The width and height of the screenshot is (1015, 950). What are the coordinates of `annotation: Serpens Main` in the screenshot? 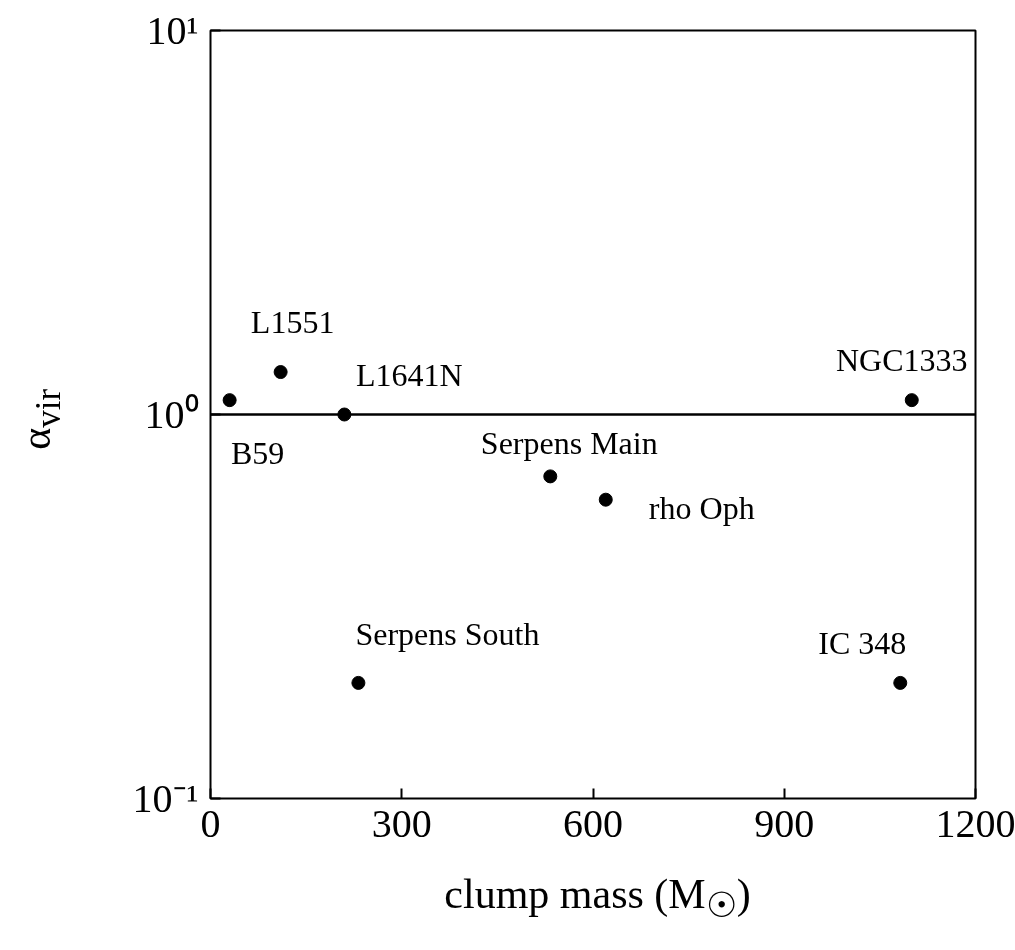 It's located at (569, 443).